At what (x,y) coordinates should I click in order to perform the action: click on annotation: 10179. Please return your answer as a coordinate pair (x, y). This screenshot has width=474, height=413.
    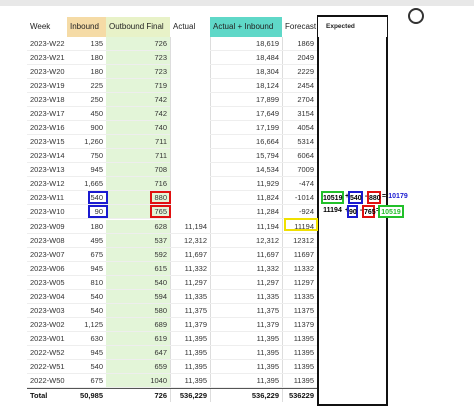
    Looking at the image, I should click on (398, 197).